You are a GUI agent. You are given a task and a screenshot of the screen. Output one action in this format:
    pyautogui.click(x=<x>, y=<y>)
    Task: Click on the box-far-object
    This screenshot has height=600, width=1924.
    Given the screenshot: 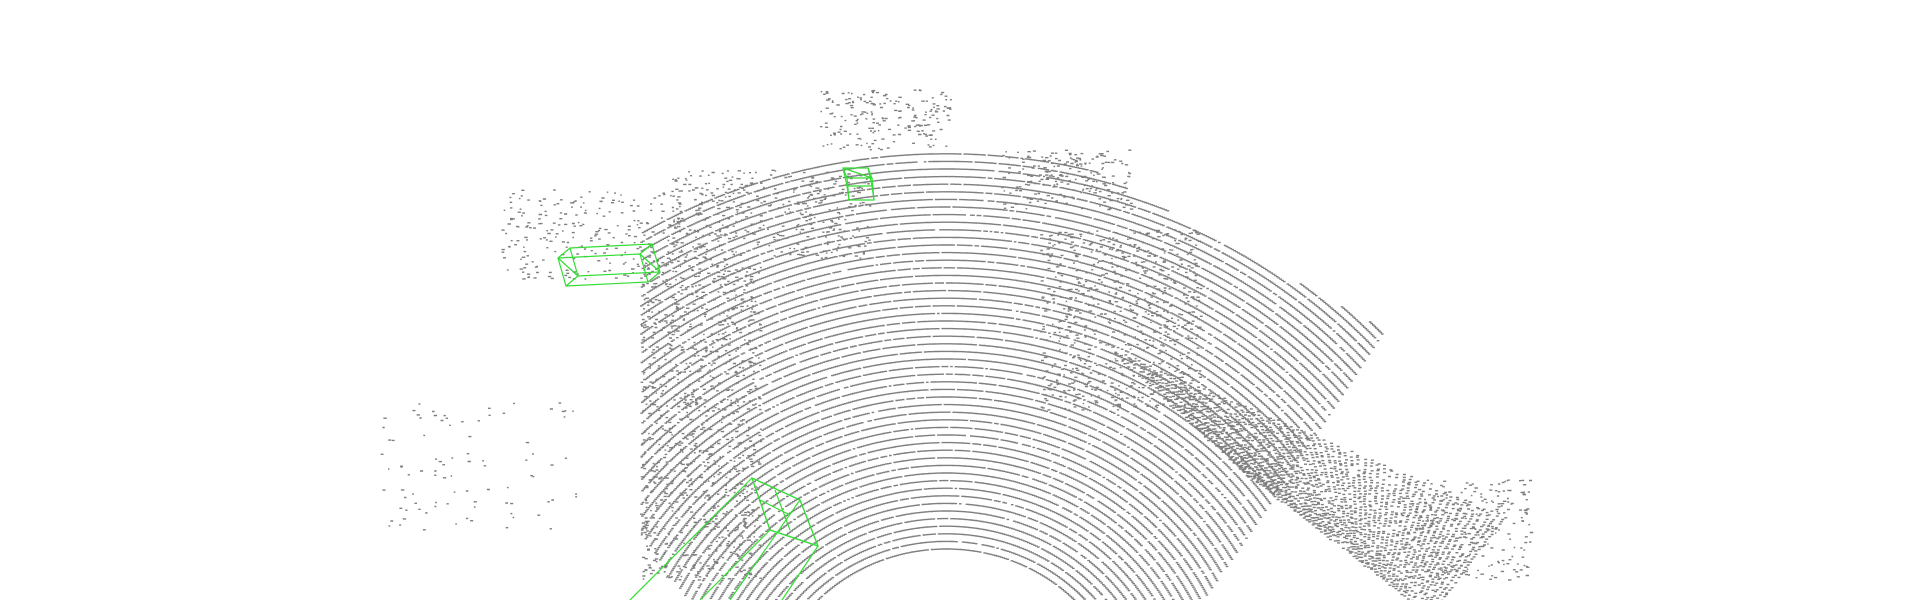 What is the action you would take?
    pyautogui.click(x=858, y=184)
    